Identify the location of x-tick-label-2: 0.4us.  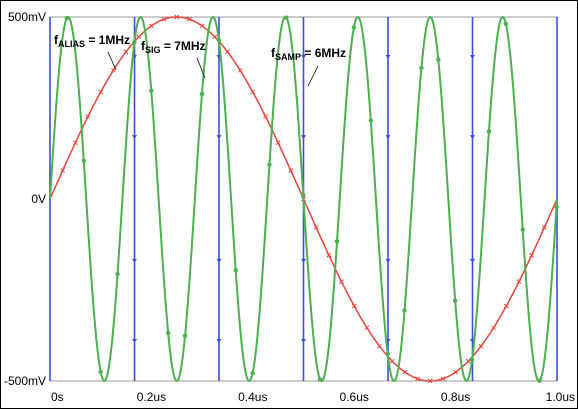
(252, 397).